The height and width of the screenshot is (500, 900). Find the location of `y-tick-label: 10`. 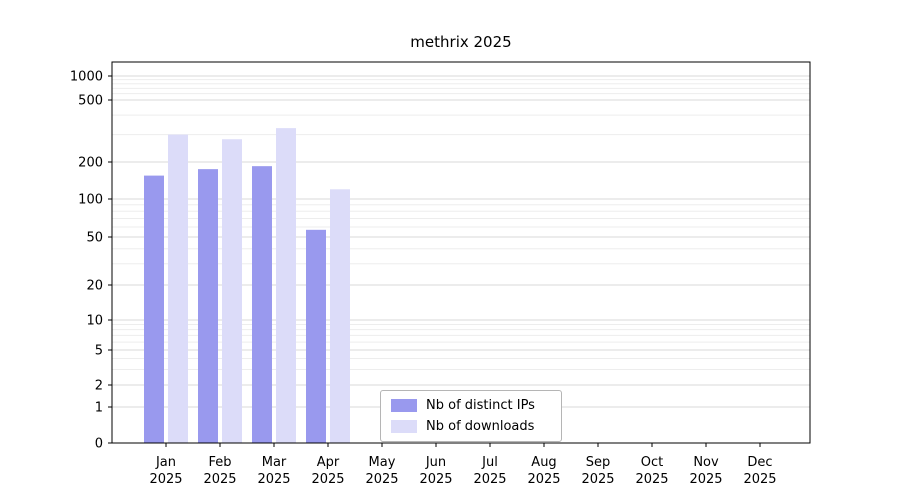

y-tick-label: 10 is located at coordinates (94, 321).